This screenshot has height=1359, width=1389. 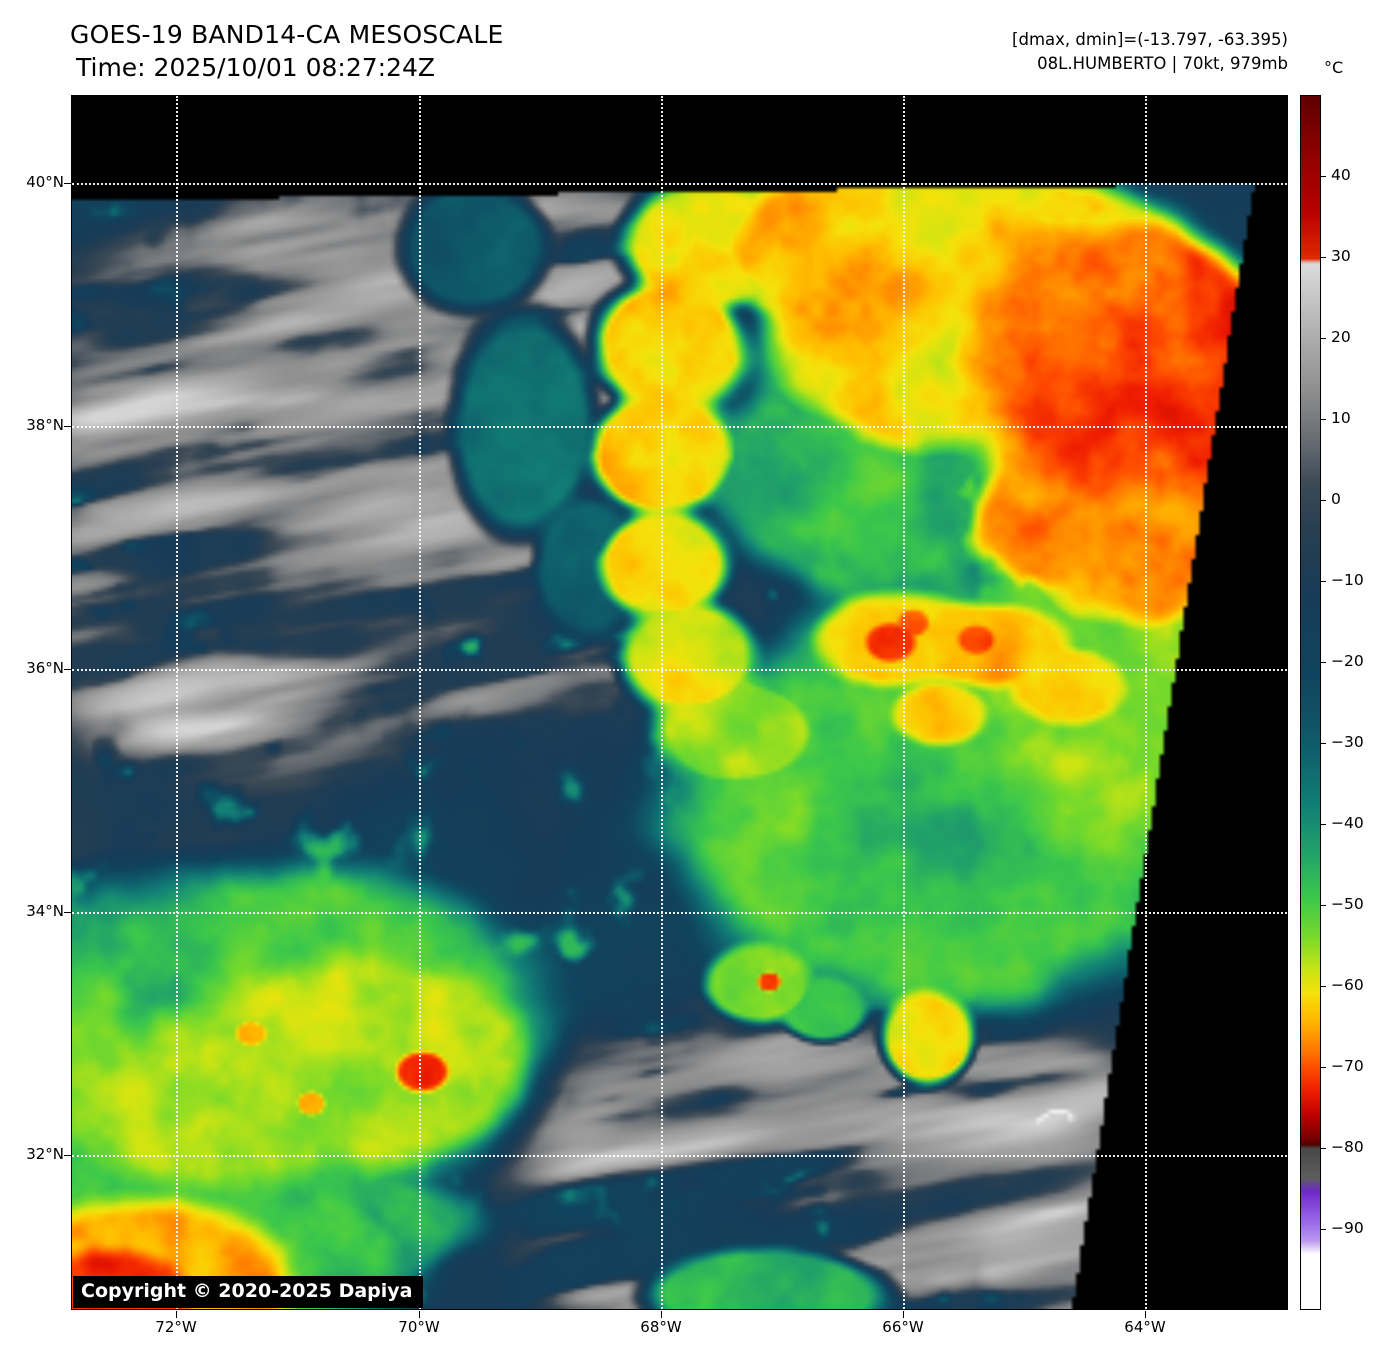 What do you see at coordinates (45, 425) in the screenshot?
I see `lat-tick-label: 38°N` at bounding box center [45, 425].